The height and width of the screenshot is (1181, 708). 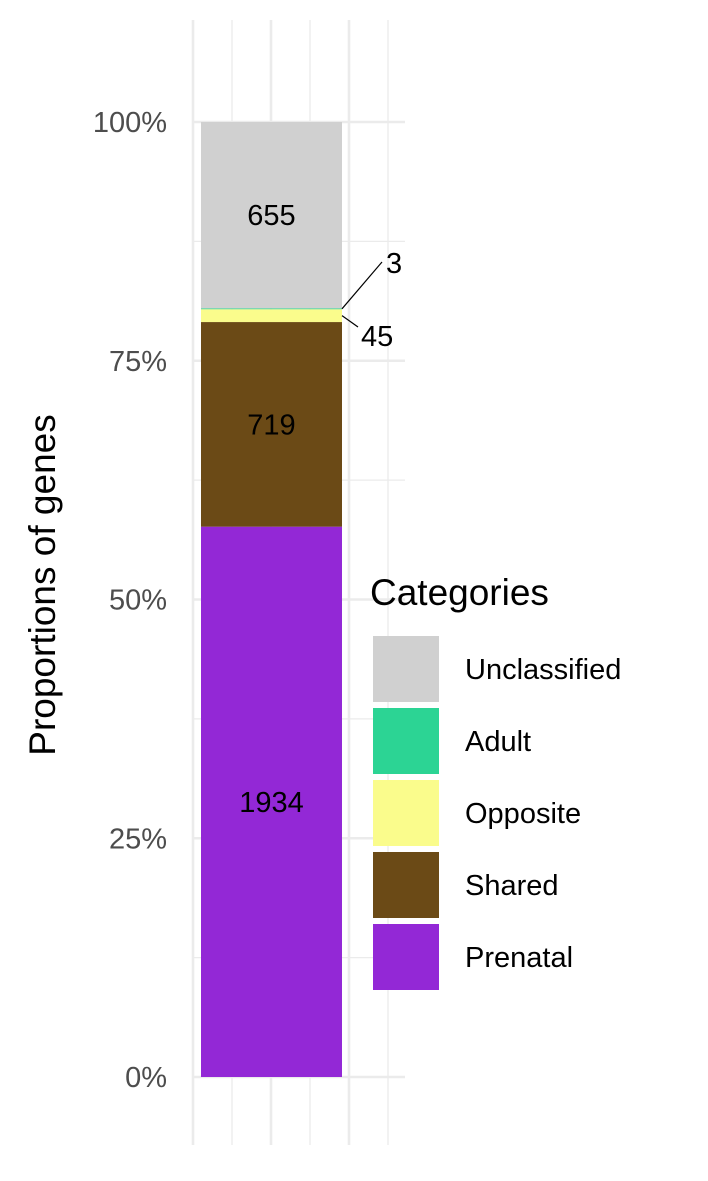 What do you see at coordinates (406, 813) in the screenshot?
I see `legend-key-opposite` at bounding box center [406, 813].